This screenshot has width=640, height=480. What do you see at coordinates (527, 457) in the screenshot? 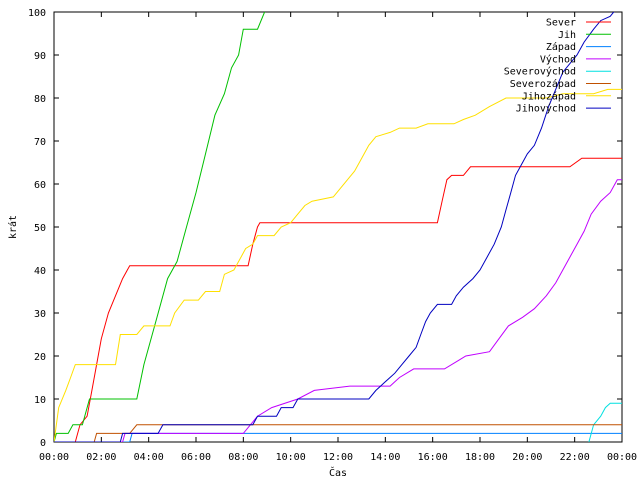
I see `x-tick-label: 20:00` at bounding box center [527, 457].